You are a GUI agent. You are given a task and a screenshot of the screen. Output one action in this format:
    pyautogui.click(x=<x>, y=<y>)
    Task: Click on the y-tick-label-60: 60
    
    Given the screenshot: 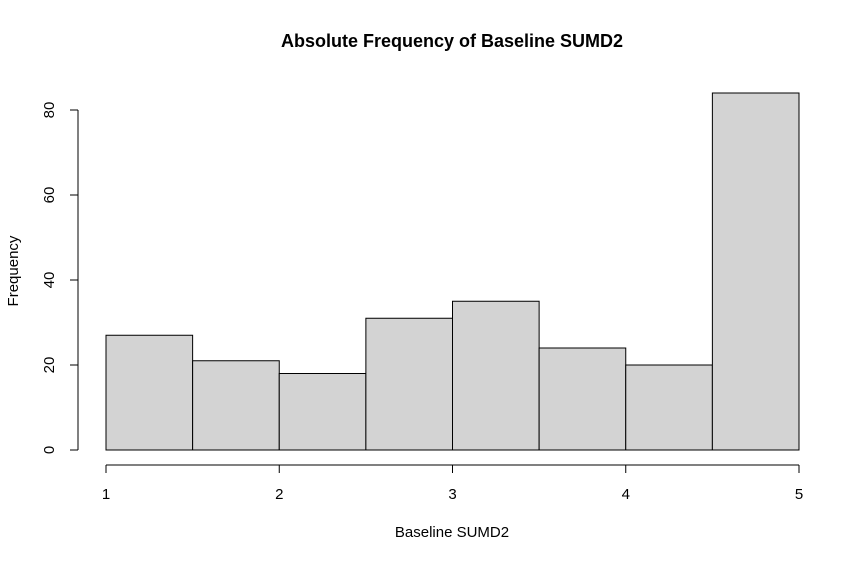 What is the action you would take?
    pyautogui.click(x=49, y=195)
    